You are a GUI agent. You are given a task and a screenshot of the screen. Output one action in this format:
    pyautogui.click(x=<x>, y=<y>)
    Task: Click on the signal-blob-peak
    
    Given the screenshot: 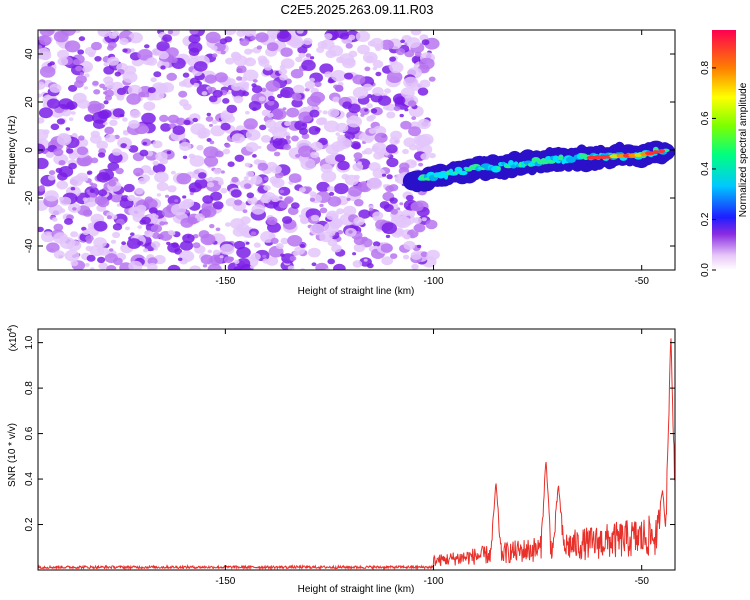 What is the action you would take?
    pyautogui.click(x=650, y=153)
    